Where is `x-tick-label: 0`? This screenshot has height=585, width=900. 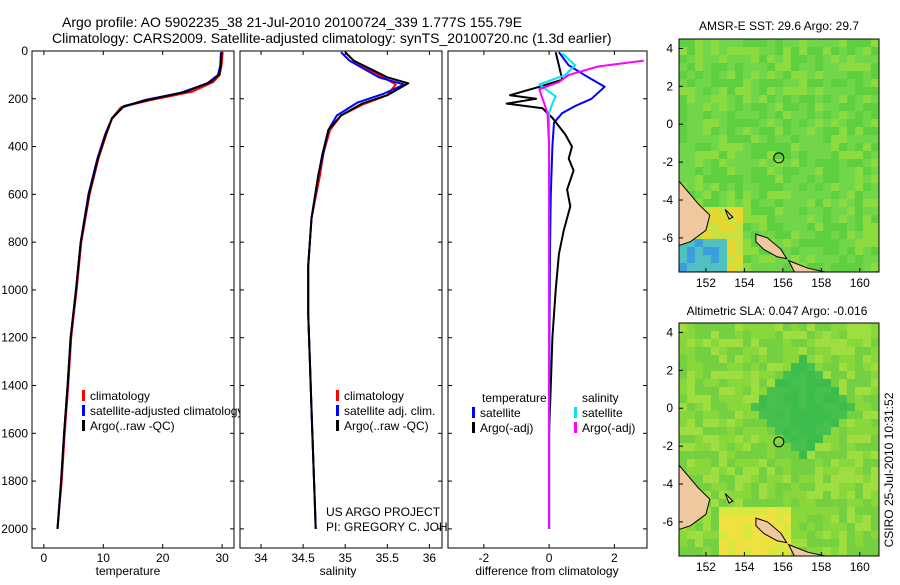 x-tick-label: 0 is located at coordinates (549, 558).